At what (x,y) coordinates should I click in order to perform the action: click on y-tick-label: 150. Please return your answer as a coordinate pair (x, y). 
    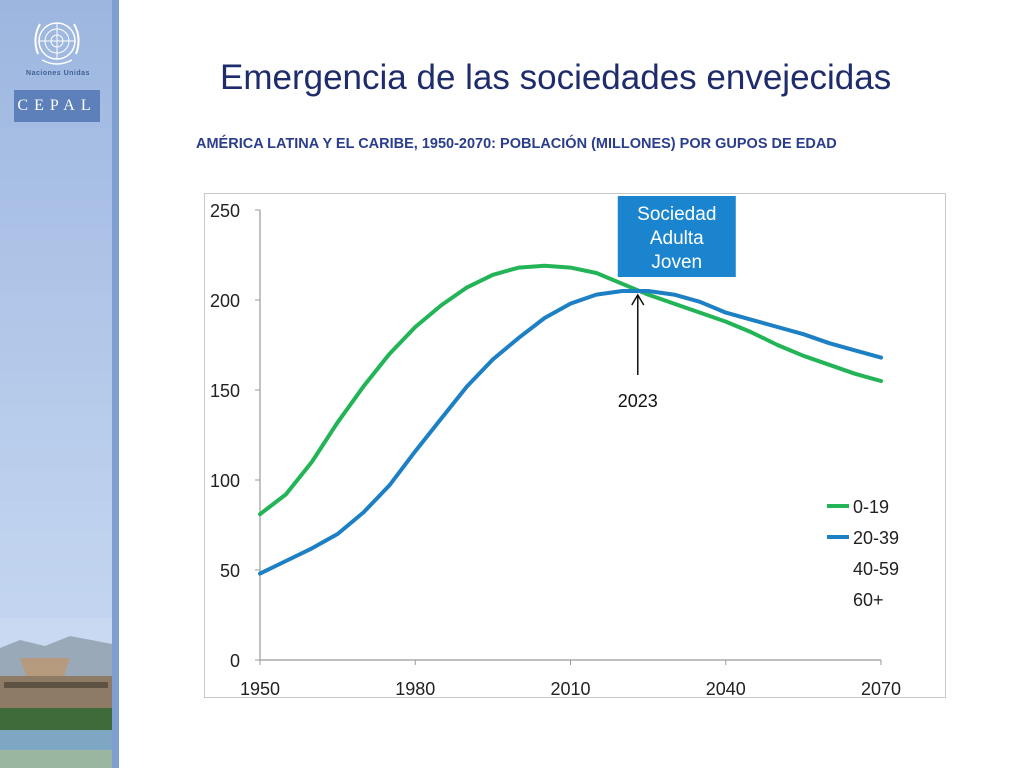
    Looking at the image, I should click on (225, 391).